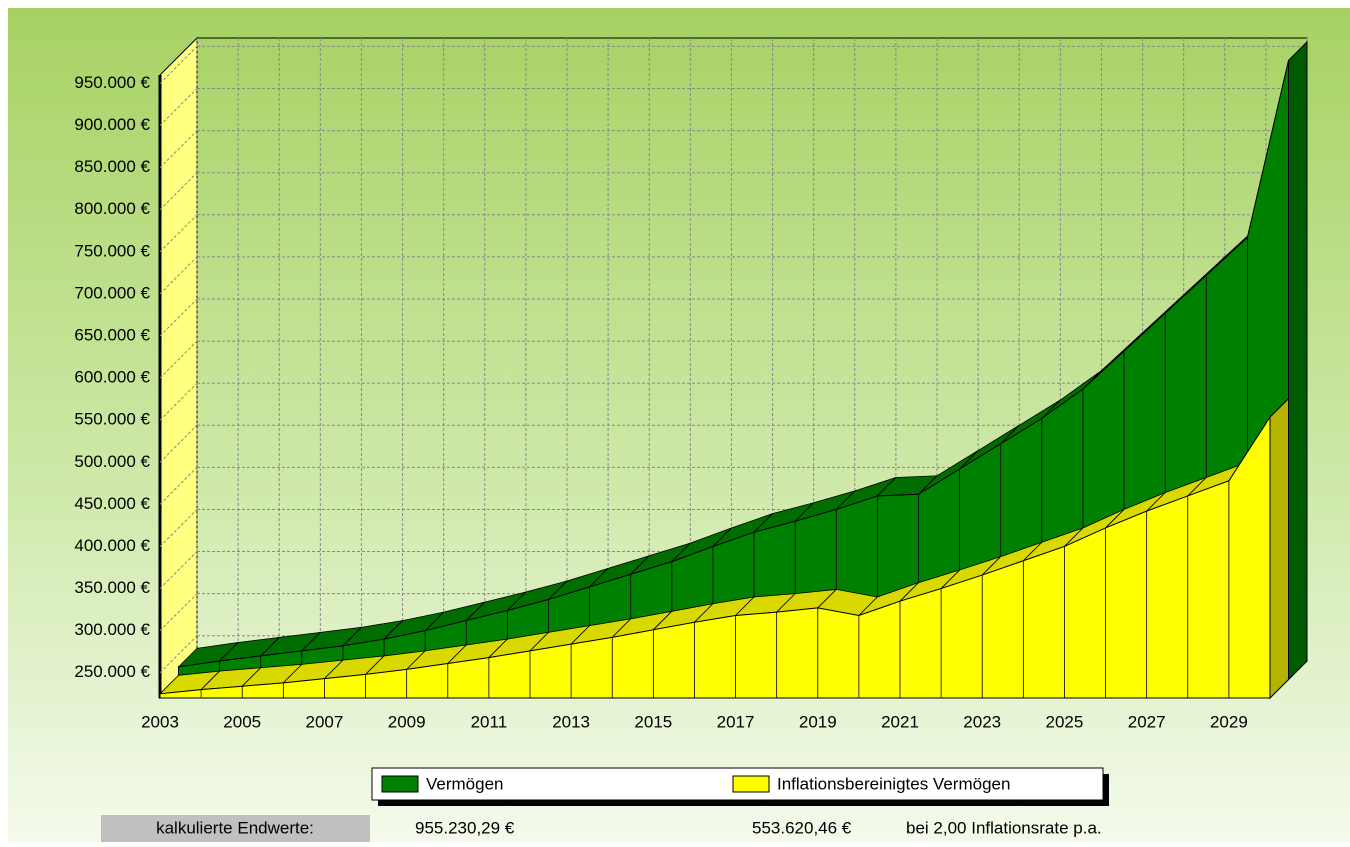 The height and width of the screenshot is (847, 1350). What do you see at coordinates (112, 461) in the screenshot?
I see `y-tick-label: 500.000 €` at bounding box center [112, 461].